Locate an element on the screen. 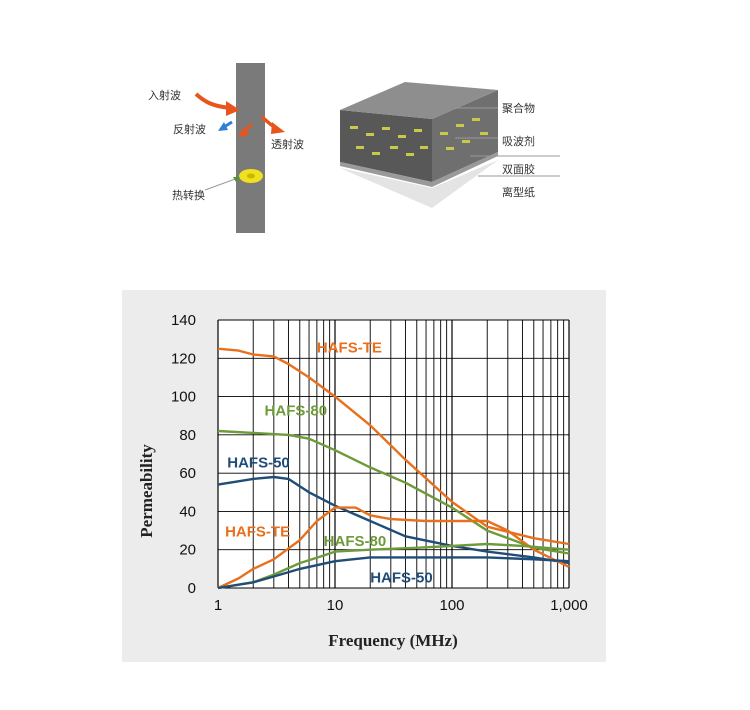  y-tick-label: 80 is located at coordinates (187, 435).